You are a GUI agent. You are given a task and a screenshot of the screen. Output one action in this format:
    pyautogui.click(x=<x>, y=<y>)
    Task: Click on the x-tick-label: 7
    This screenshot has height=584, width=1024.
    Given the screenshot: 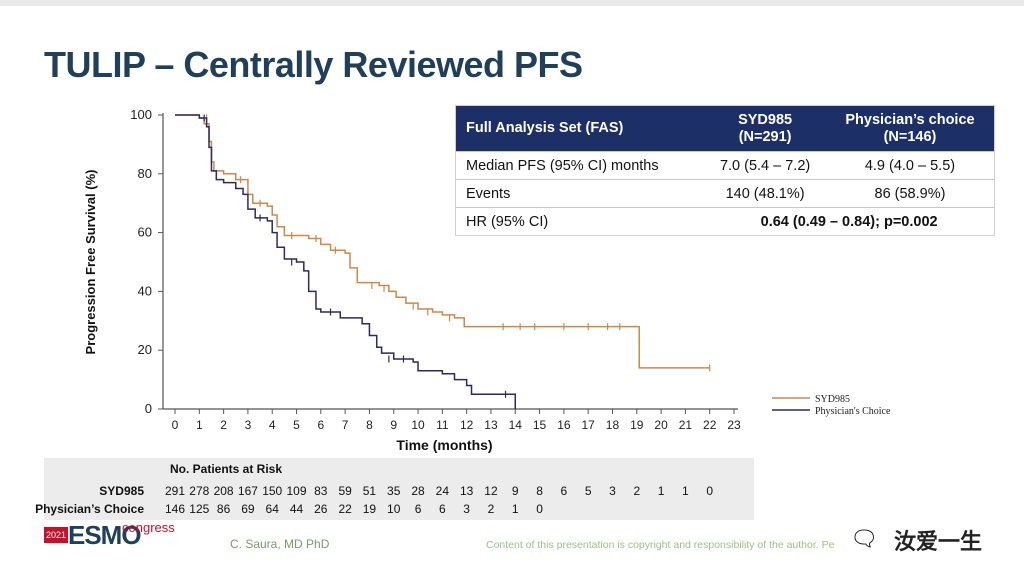 What is the action you would take?
    pyautogui.click(x=345, y=425)
    